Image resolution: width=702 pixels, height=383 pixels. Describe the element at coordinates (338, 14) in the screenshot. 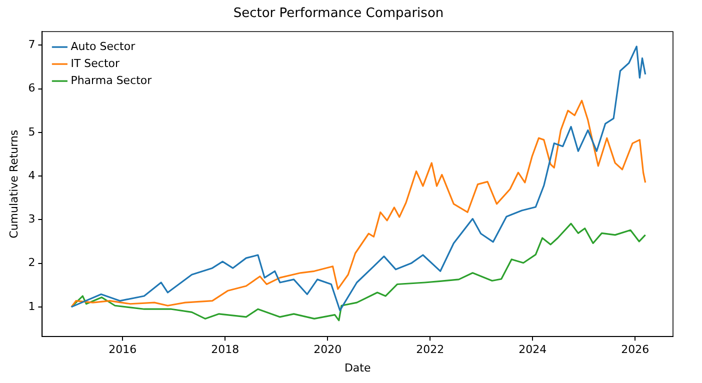

I see `chart-title: Sector Performance Comparison` at that location.